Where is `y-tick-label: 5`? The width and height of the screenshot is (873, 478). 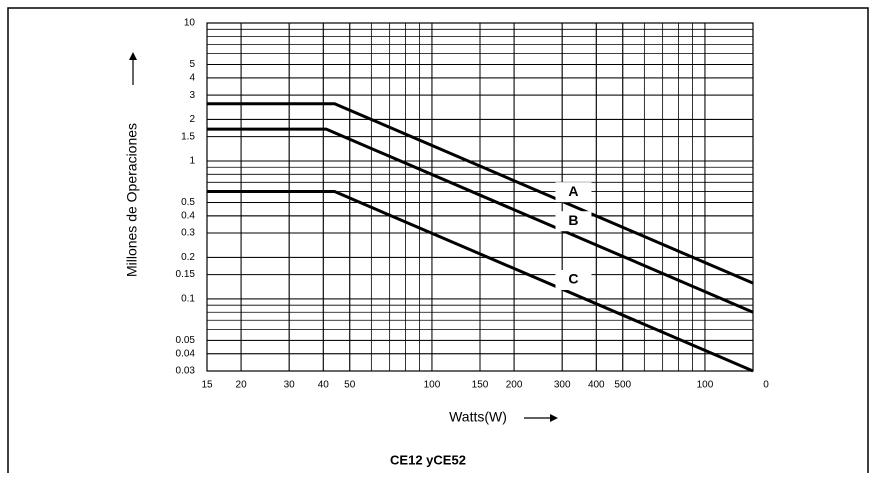
y-tick-label: 5 is located at coordinates (192, 64).